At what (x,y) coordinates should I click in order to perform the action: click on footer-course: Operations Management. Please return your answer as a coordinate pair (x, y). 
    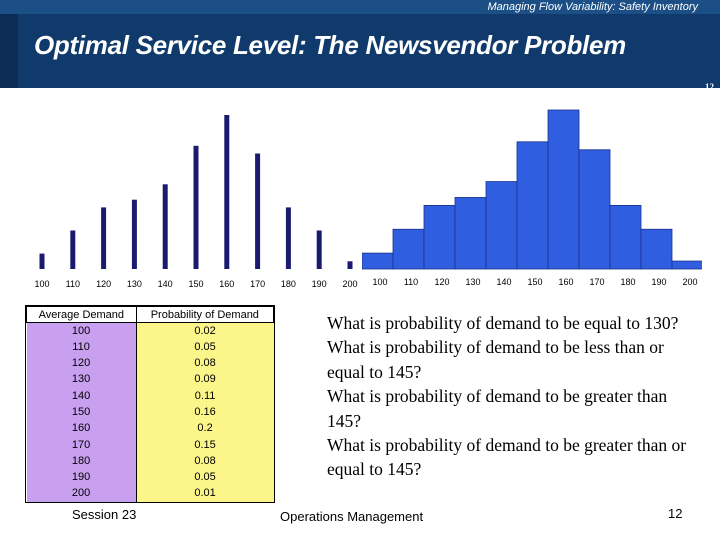
    Looking at the image, I should click on (352, 516).